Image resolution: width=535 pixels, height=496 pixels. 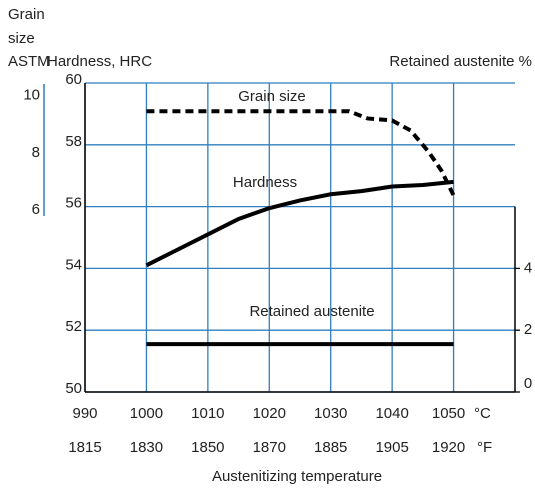 I want to click on x-tick-label: 990, so click(x=84, y=413).